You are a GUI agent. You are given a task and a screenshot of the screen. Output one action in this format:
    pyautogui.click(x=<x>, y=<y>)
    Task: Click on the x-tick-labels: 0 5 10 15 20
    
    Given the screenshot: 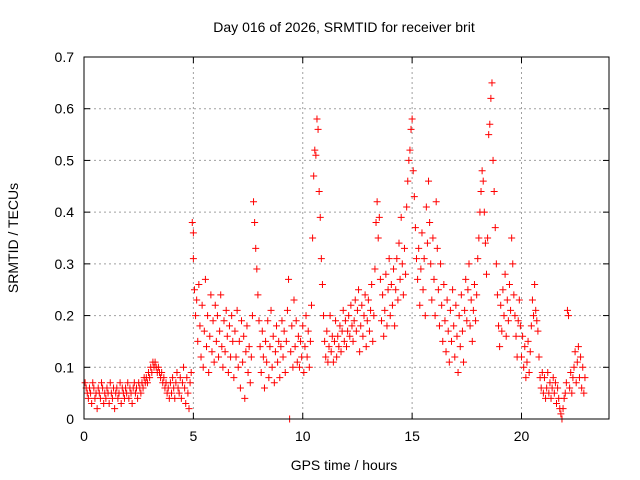 What is the action you would take?
    pyautogui.click(x=304, y=436)
    